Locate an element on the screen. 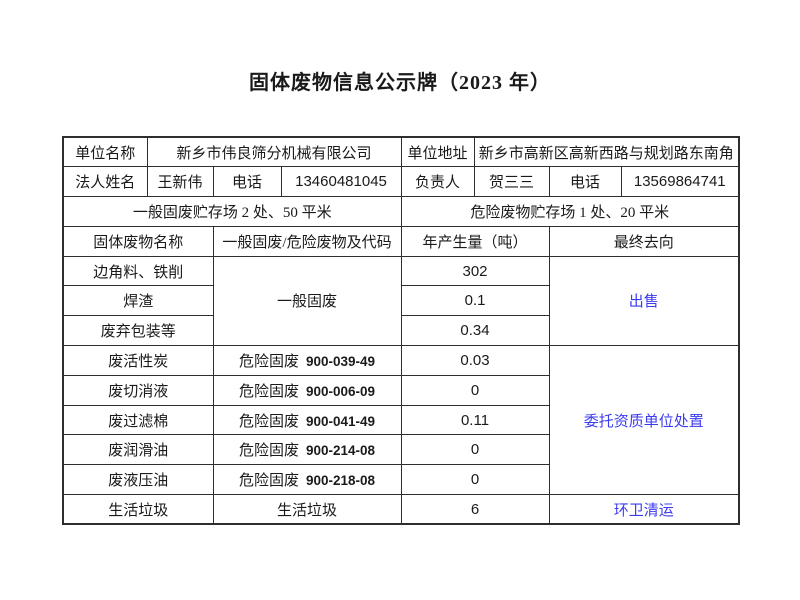  waste-type-cell: 生活垃圾 is located at coordinates (307, 509).